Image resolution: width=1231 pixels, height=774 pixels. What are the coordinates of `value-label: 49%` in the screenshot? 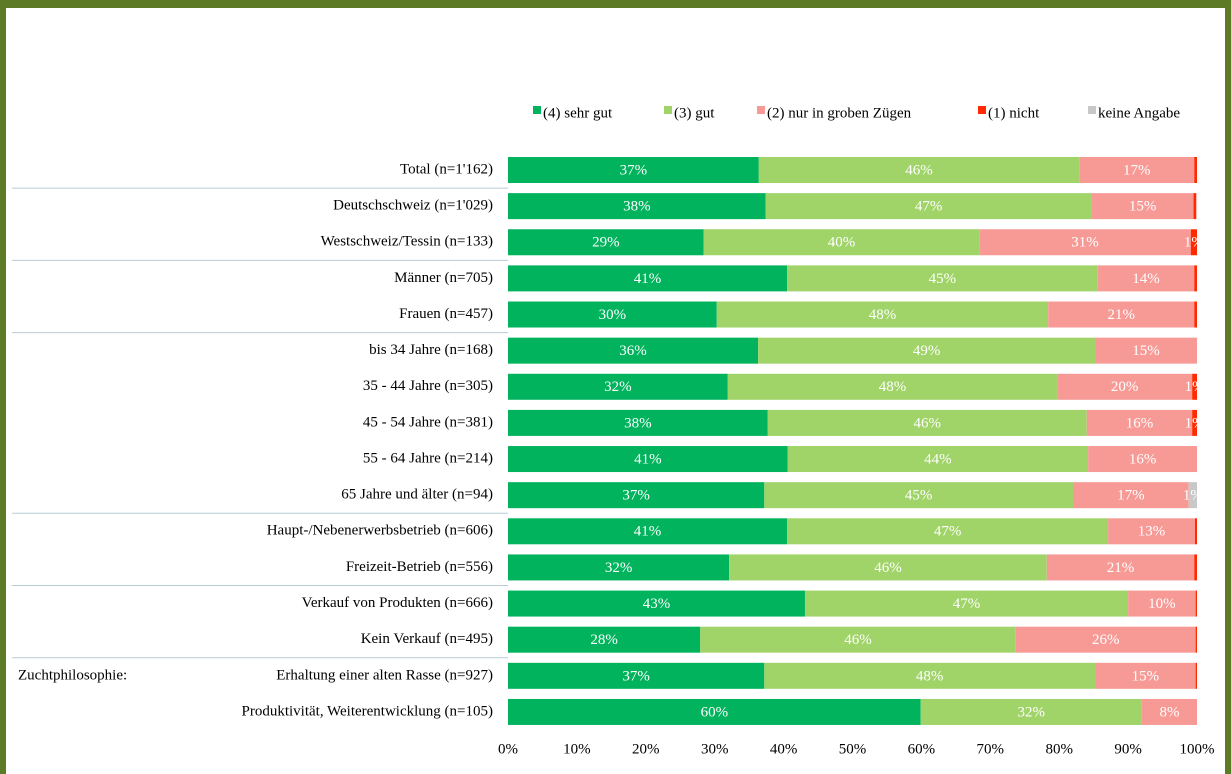 It's located at (927, 351).